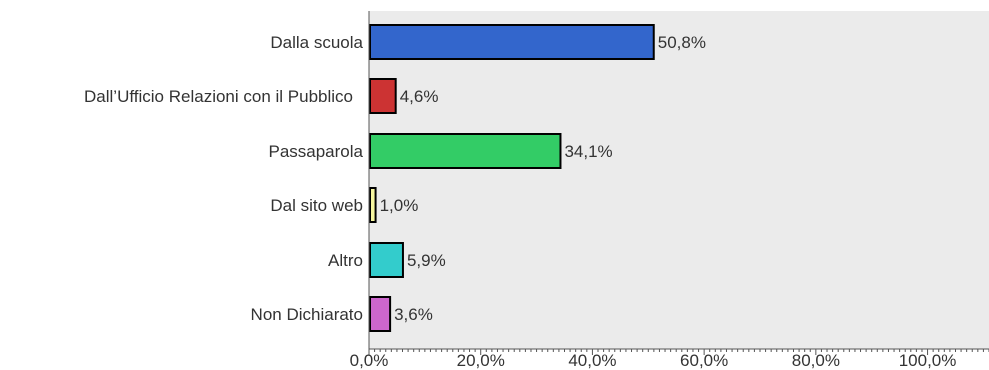 This screenshot has height=370, width=989. Describe the element at coordinates (816, 360) in the screenshot. I see `x-tick-label: 80,0%` at that location.